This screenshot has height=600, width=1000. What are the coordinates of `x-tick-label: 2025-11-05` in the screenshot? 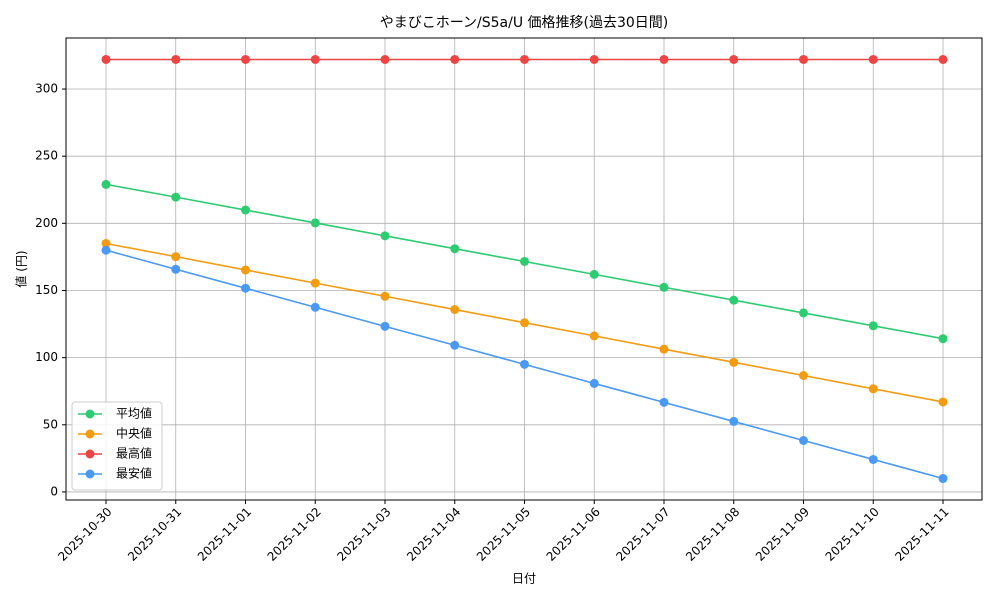 It's located at (503, 534).